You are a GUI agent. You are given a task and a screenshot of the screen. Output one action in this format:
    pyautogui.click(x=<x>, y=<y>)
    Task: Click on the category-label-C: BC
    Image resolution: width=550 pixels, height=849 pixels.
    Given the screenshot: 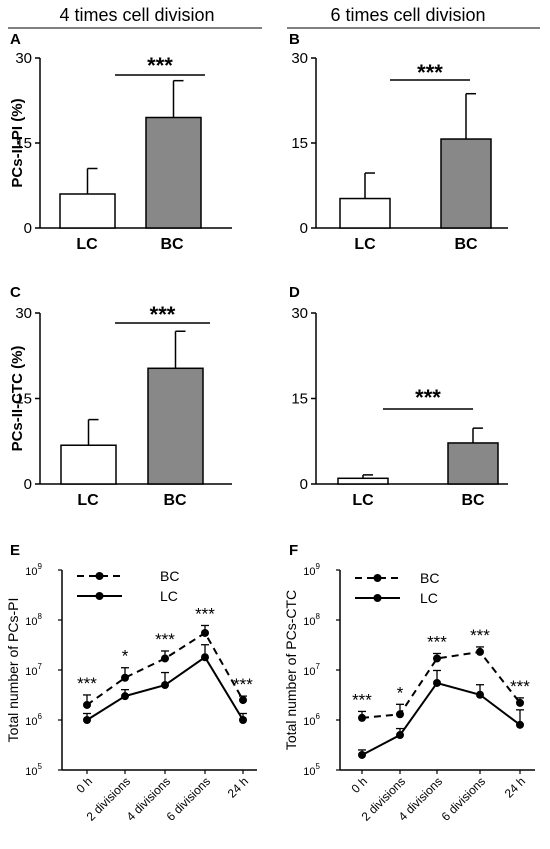 What is the action you would take?
    pyautogui.click(x=175, y=500)
    